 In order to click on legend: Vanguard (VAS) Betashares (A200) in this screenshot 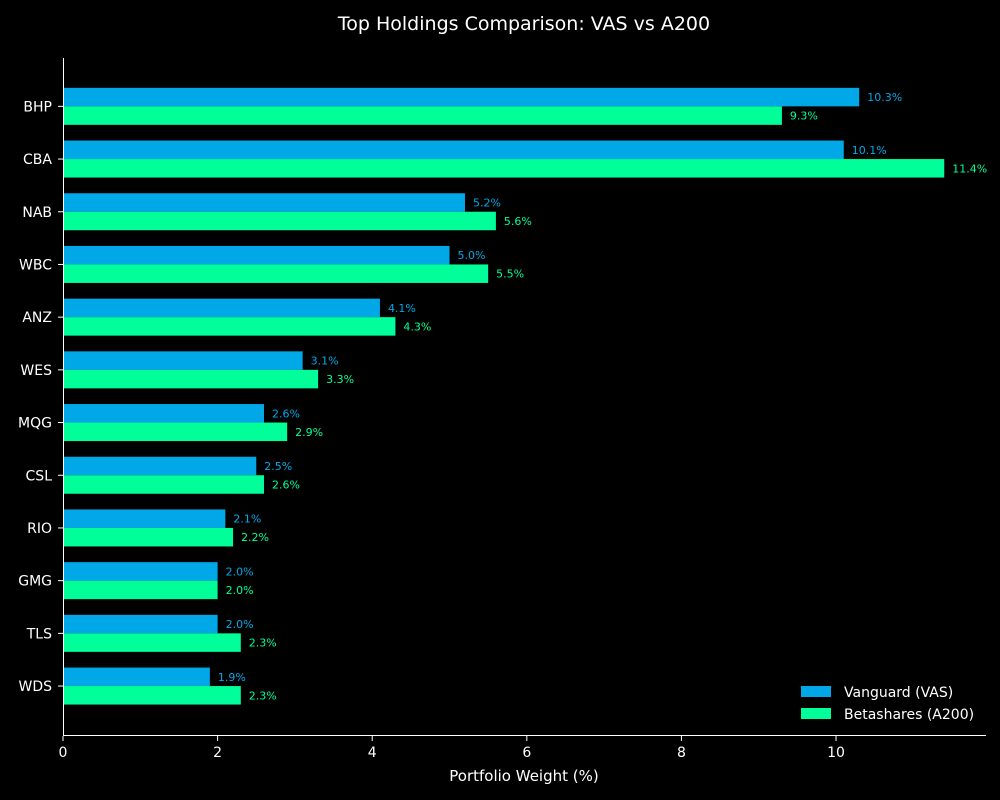, I will do `click(887, 704)`.